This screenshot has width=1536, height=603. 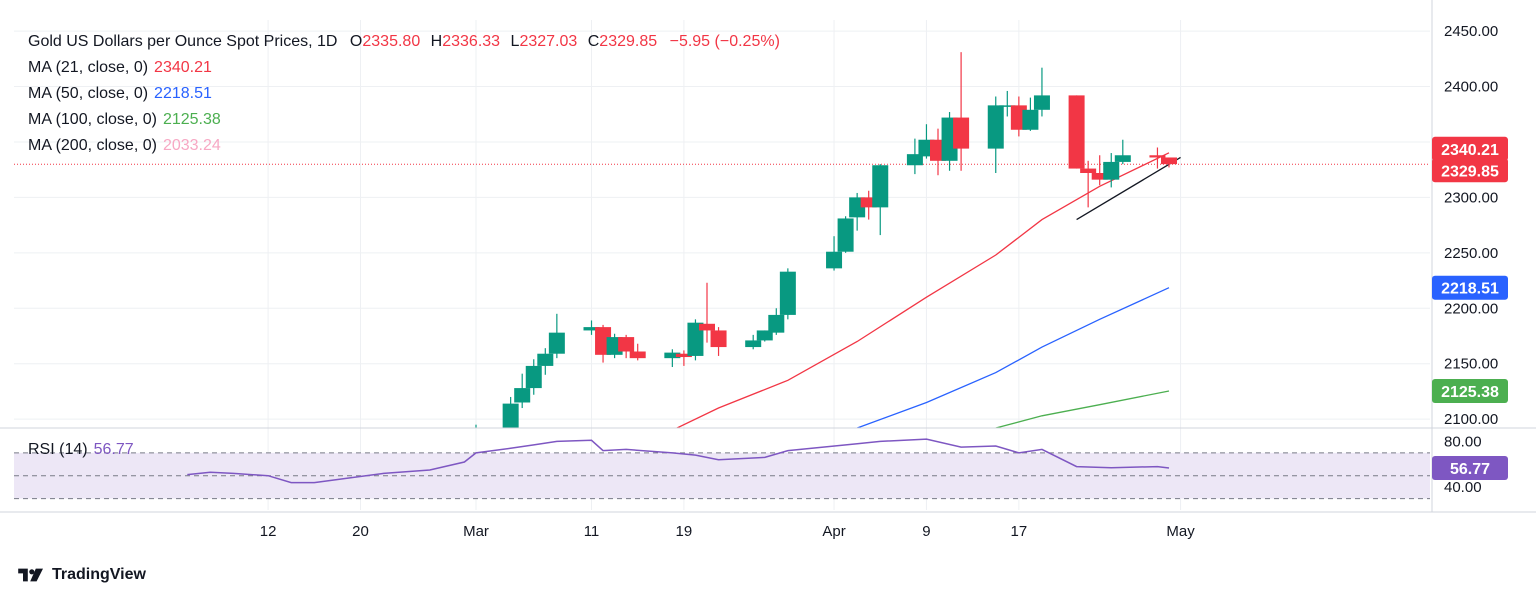 I want to click on rsi-price-tag, so click(x=1470, y=467).